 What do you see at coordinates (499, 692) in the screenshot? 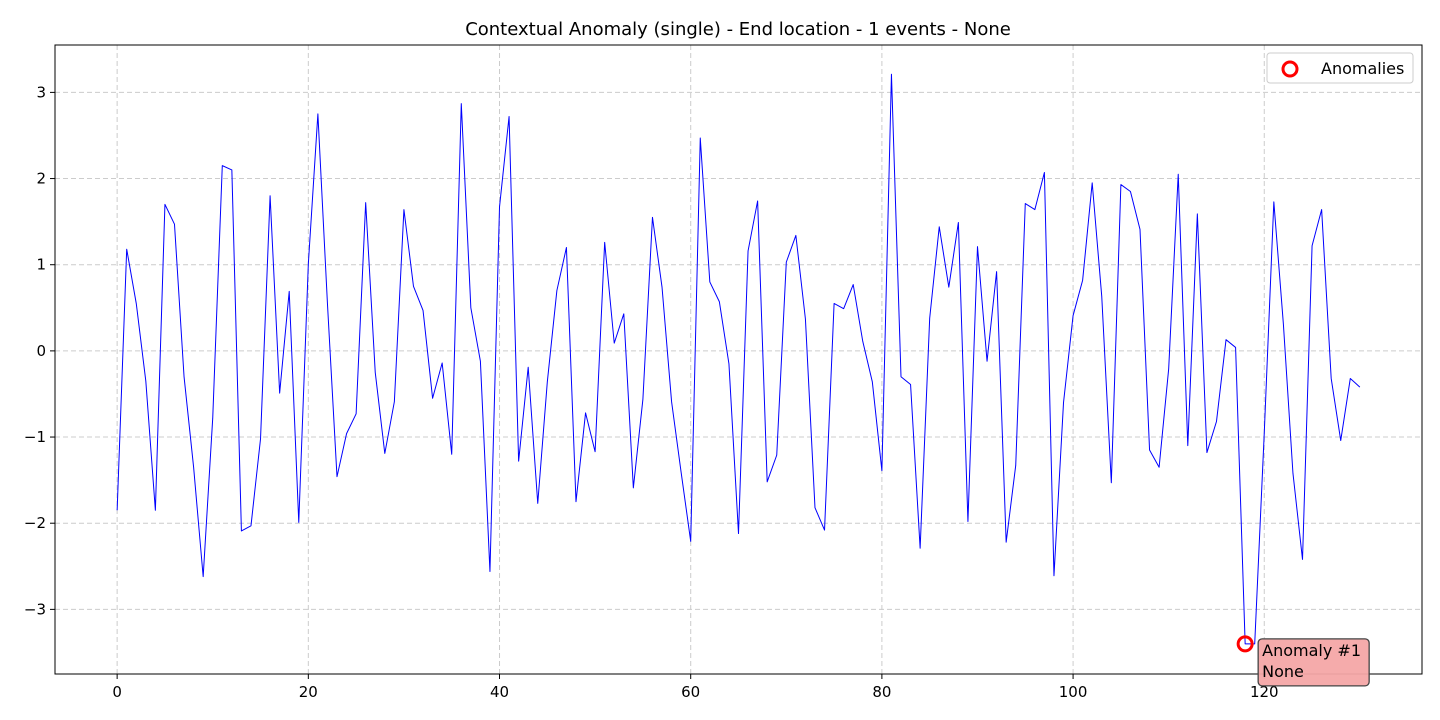
I see `x-tick-label: 40` at bounding box center [499, 692].